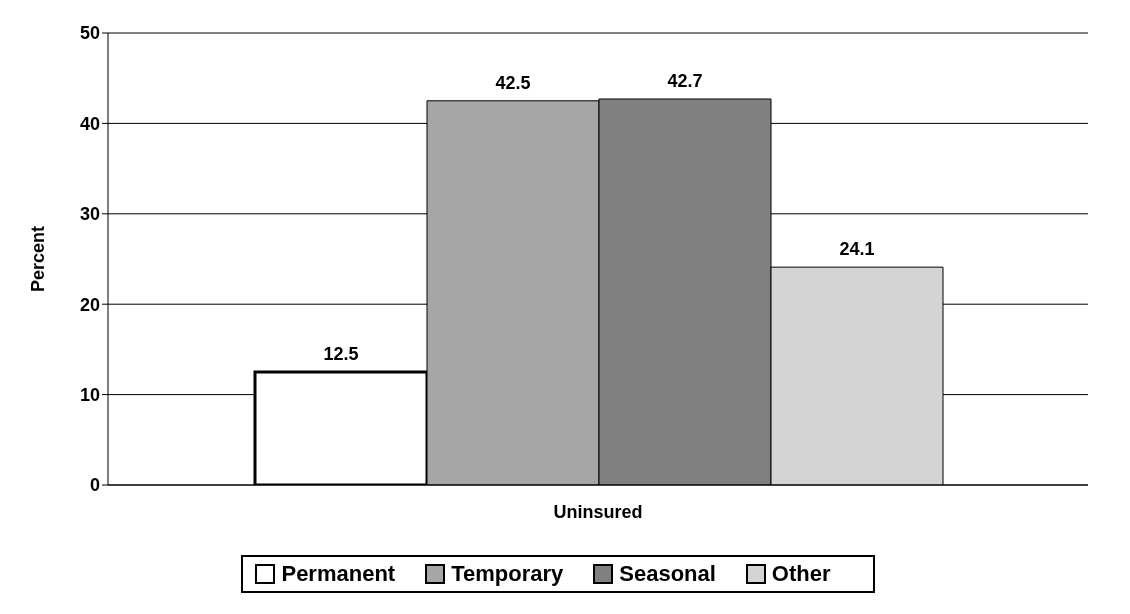 This screenshot has width=1130, height=614. What do you see at coordinates (89, 33) in the screenshot?
I see `y-tick-label: 50` at bounding box center [89, 33].